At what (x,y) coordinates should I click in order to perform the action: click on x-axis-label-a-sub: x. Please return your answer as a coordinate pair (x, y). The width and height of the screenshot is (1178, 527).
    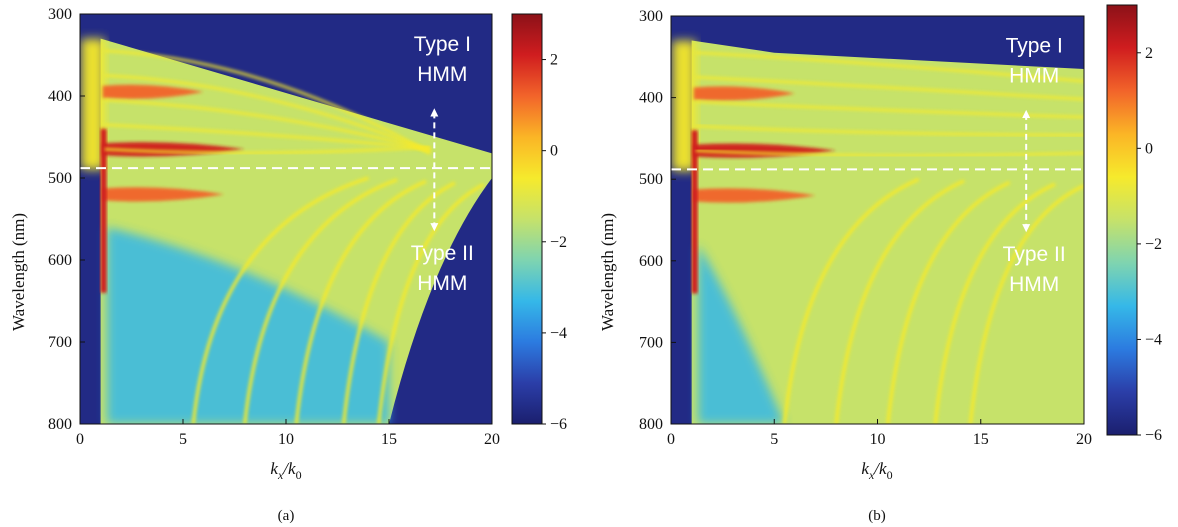
    Looking at the image, I should click on (280, 475).